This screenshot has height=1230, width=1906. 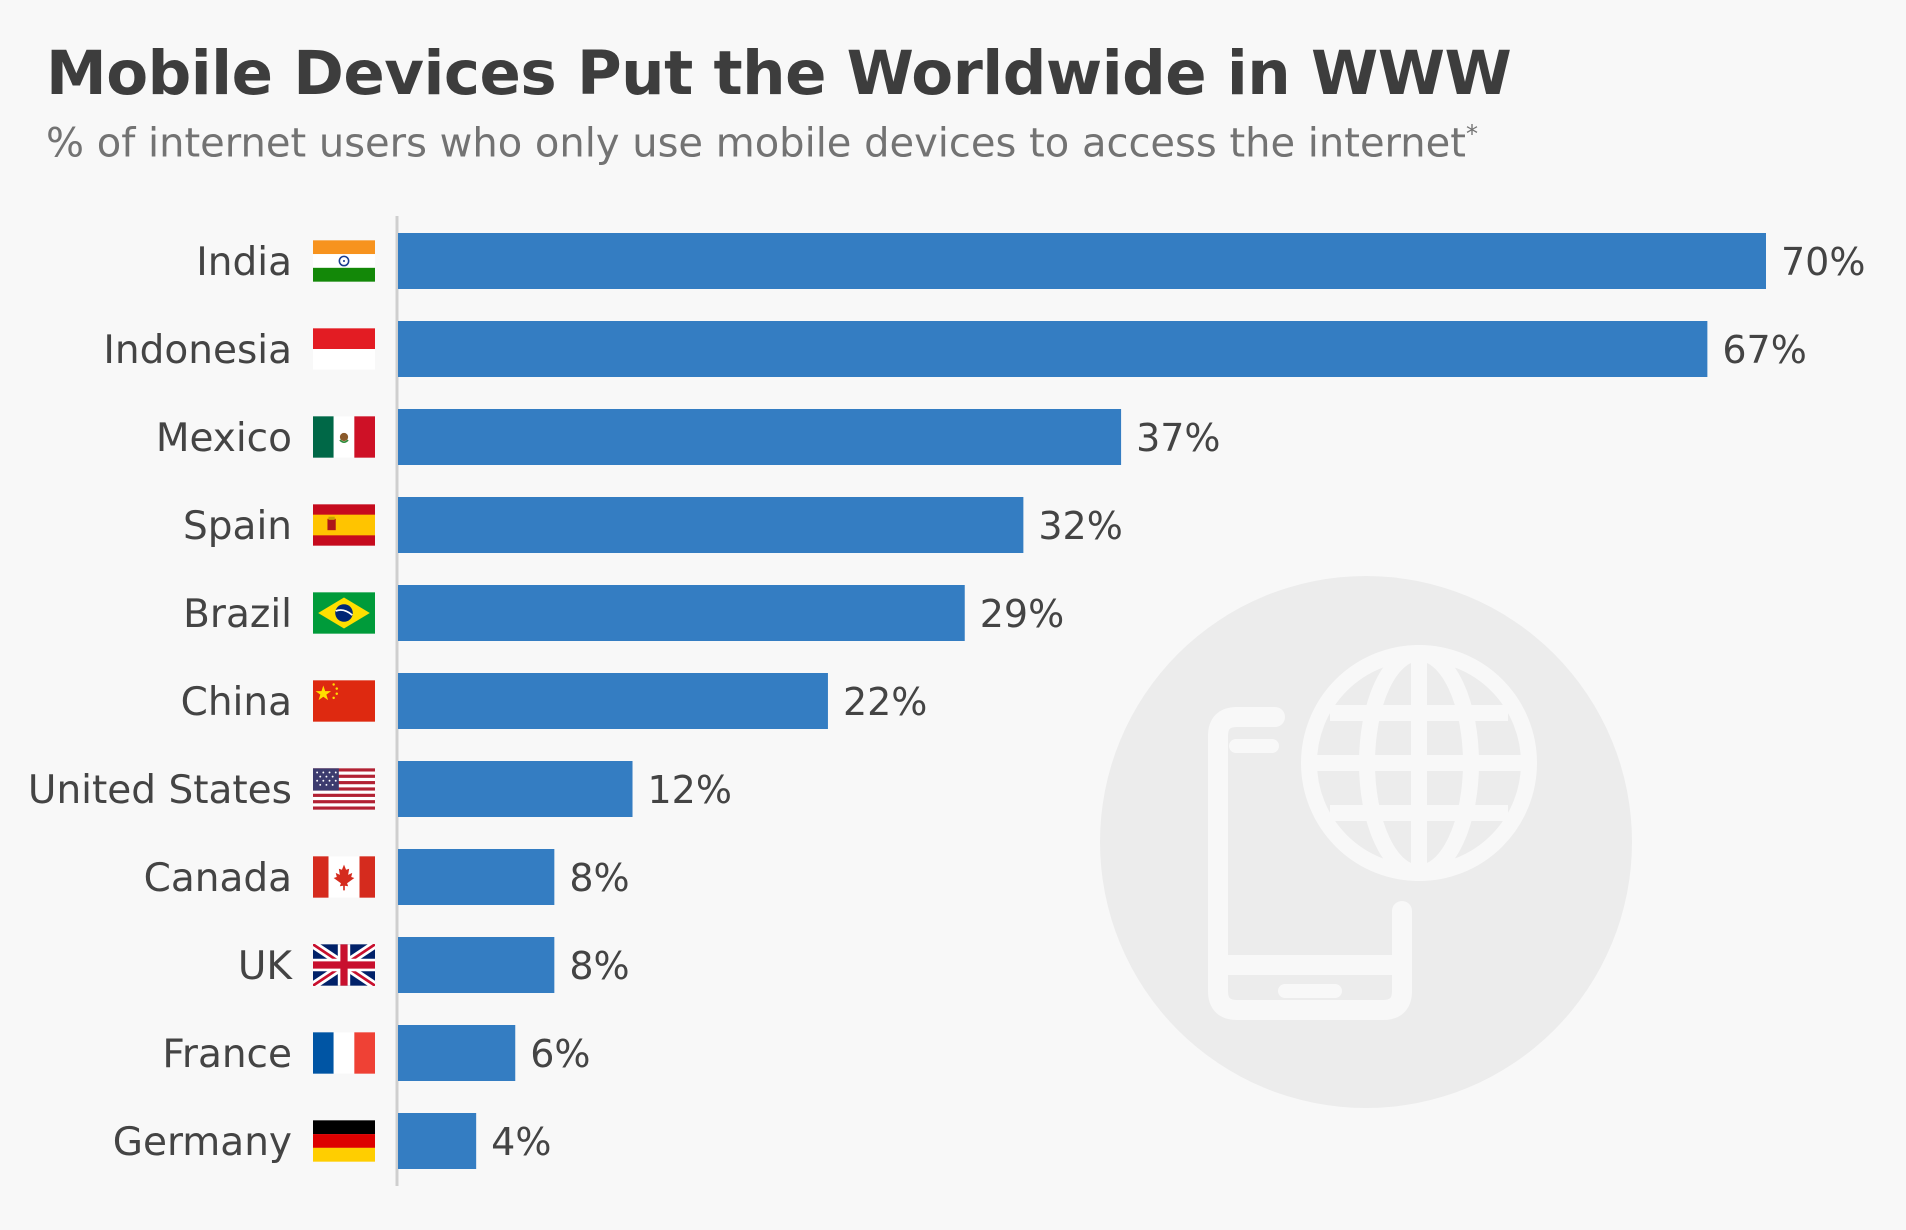 What do you see at coordinates (885, 702) in the screenshot?
I see `value-label: 22%` at bounding box center [885, 702].